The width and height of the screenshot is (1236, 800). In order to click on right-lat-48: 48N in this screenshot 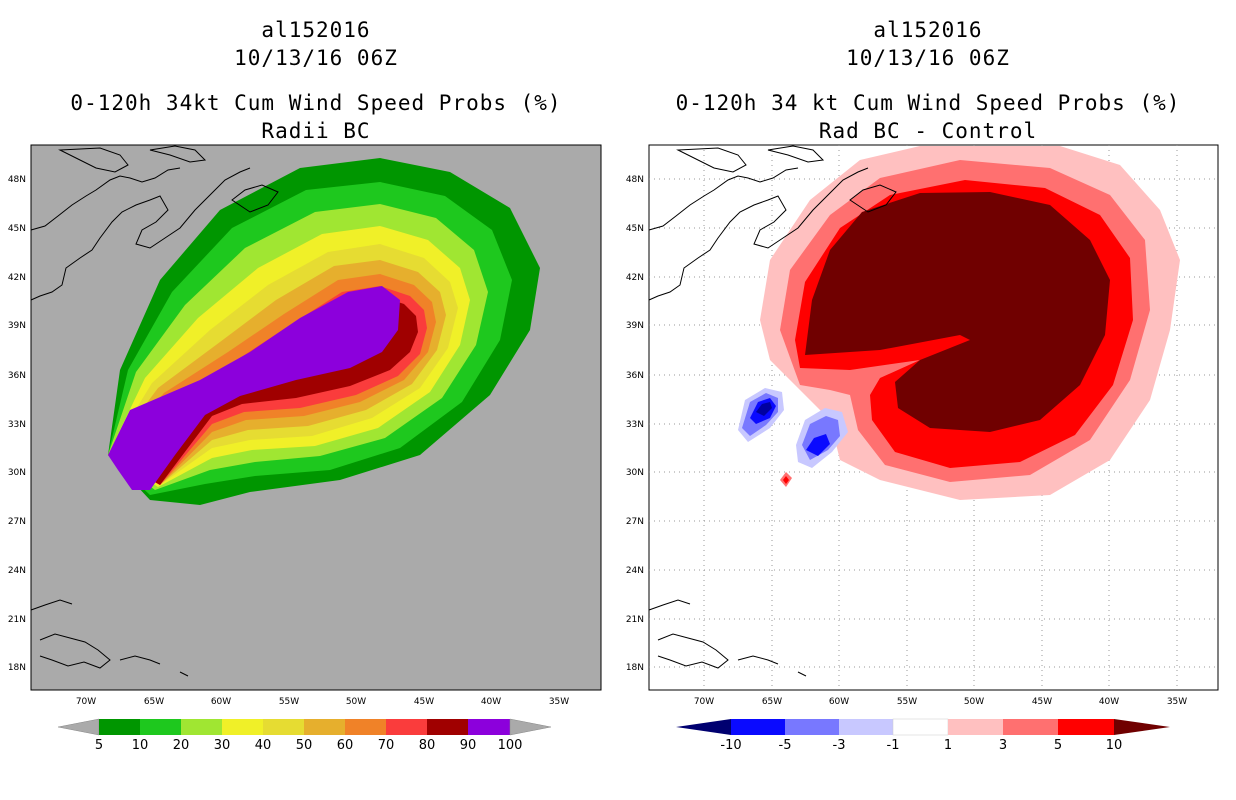, I will do `click(635, 180)`.